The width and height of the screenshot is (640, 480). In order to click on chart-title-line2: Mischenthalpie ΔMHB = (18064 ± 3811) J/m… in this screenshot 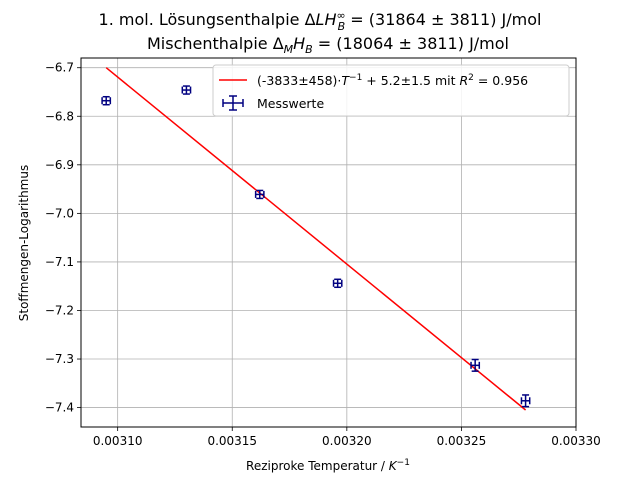, I will do `click(328, 45)`.